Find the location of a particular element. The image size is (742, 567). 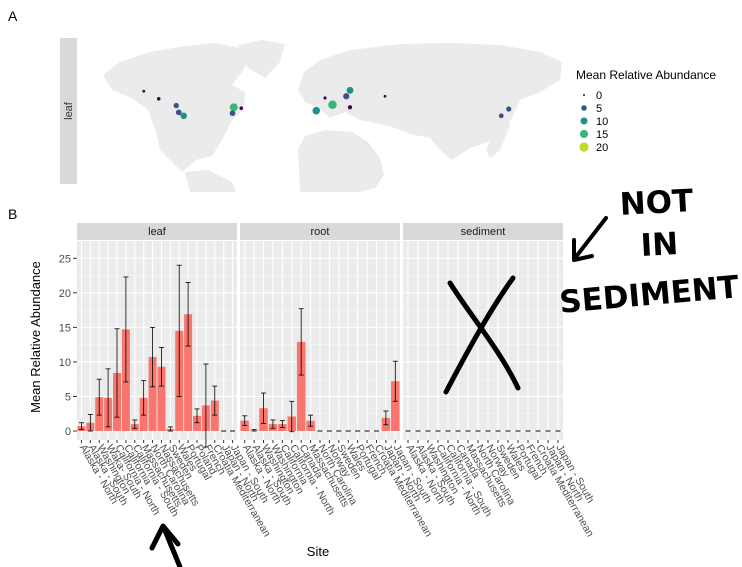

legend-label: 5 is located at coordinates (599, 109).